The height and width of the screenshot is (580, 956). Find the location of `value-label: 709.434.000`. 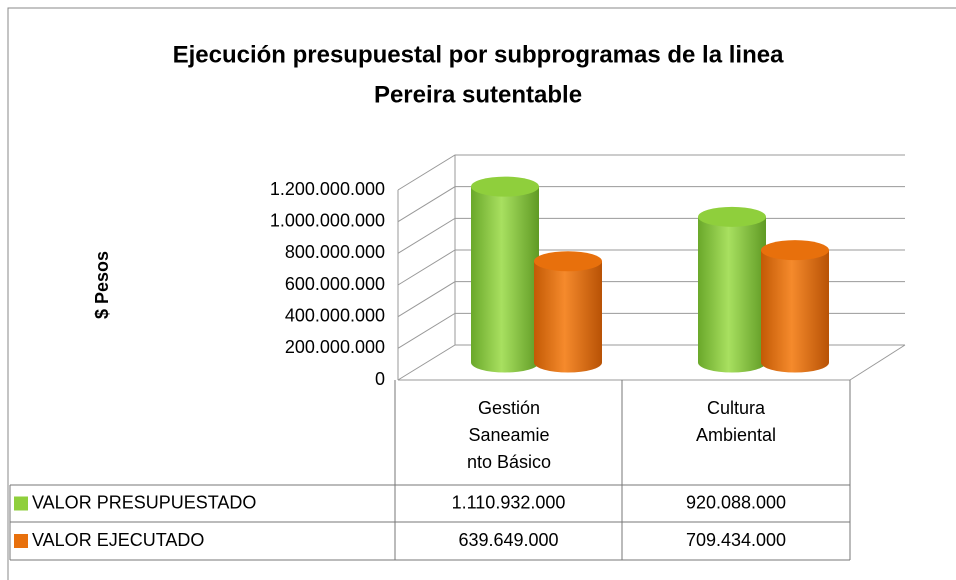

value-label: 709.434.000 is located at coordinates (736, 540).